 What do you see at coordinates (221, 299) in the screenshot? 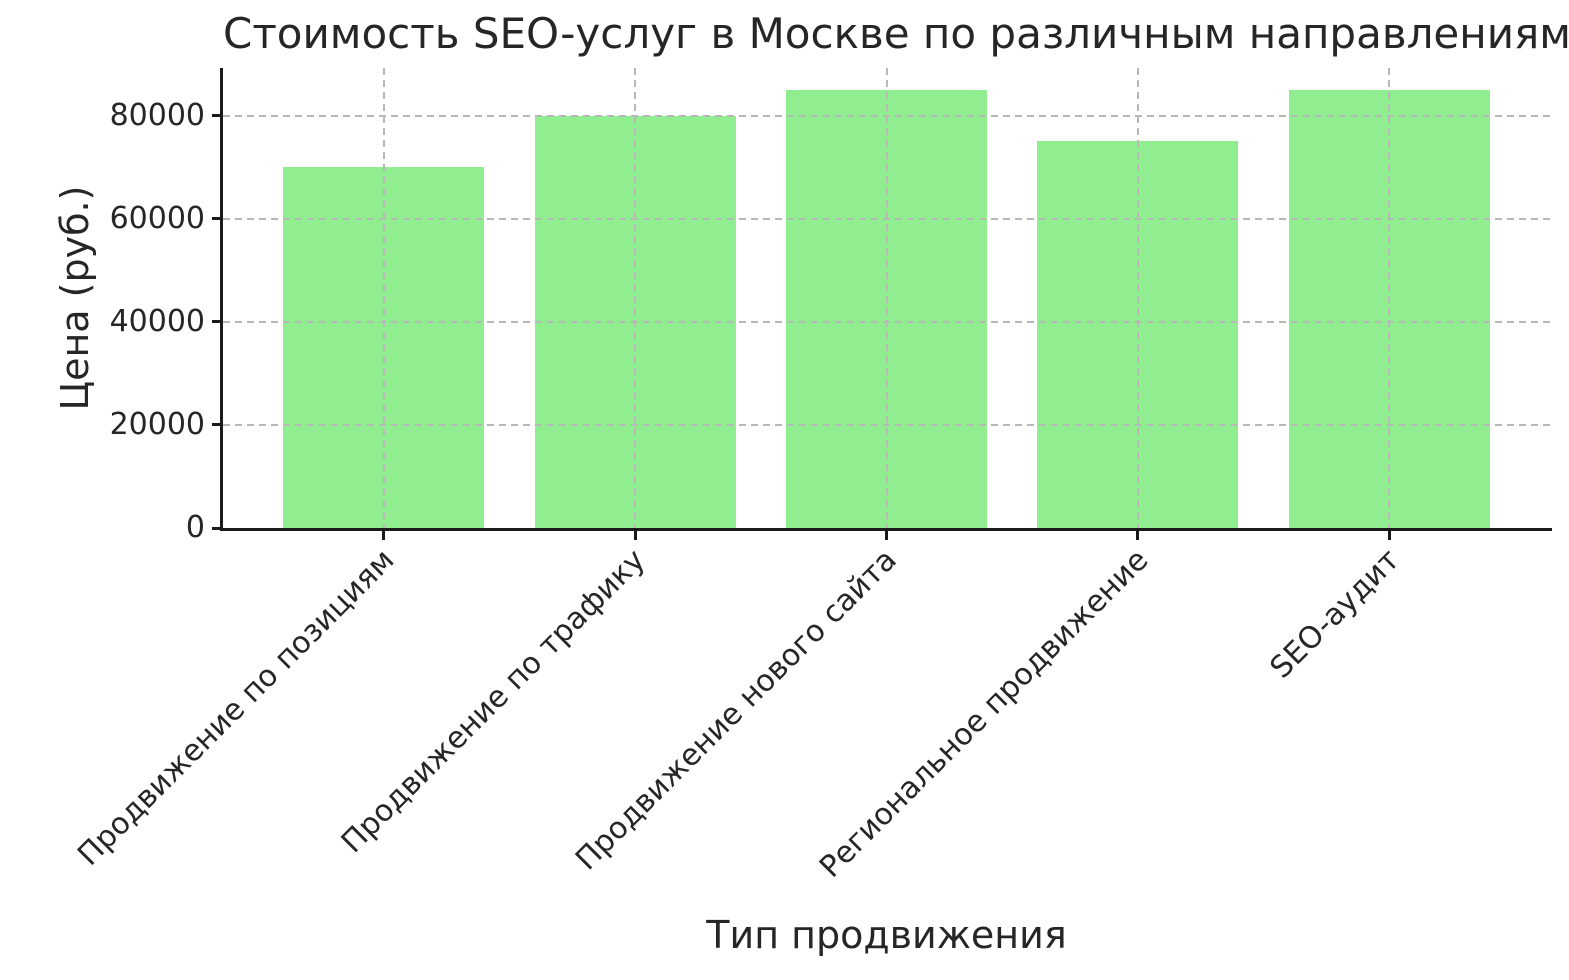
I see `y-axis-spine` at bounding box center [221, 299].